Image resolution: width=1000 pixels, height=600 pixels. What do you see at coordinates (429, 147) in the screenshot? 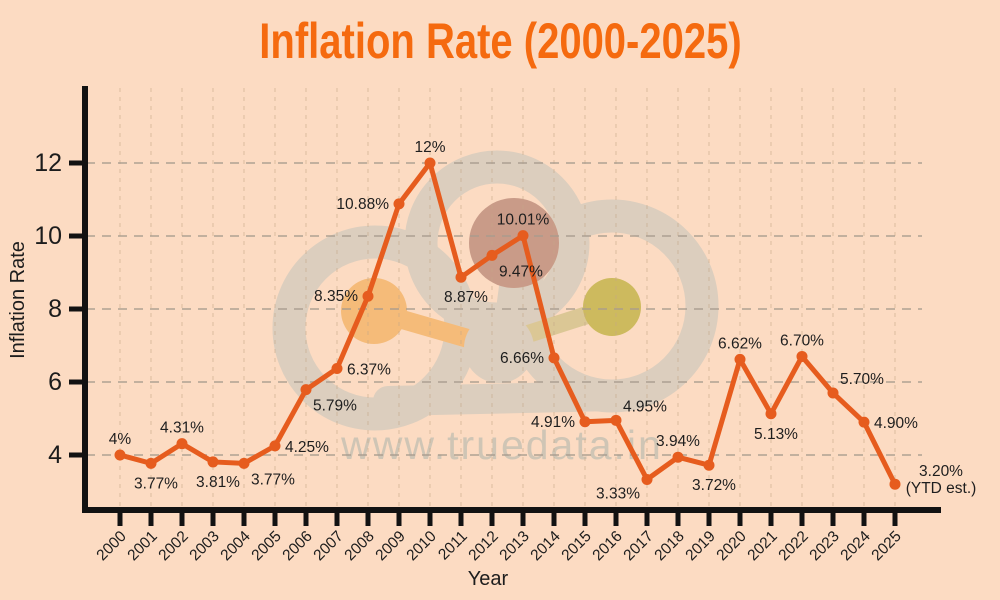
I see `data-point-label: 12%` at bounding box center [429, 147].